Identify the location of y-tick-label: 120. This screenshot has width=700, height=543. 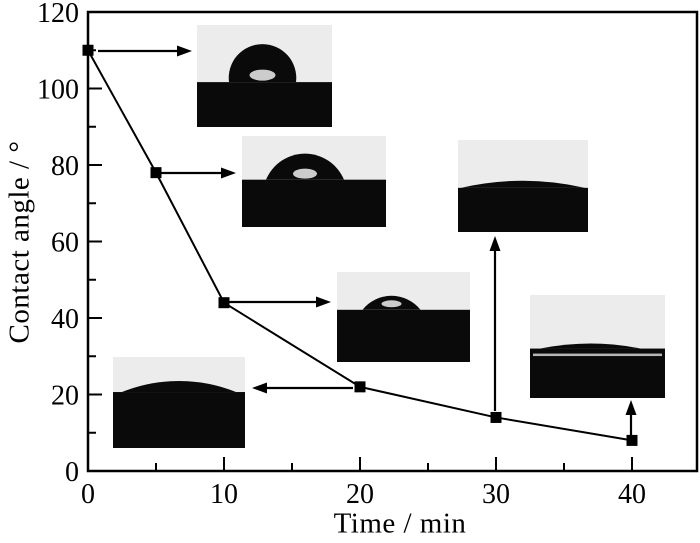
(58, 14).